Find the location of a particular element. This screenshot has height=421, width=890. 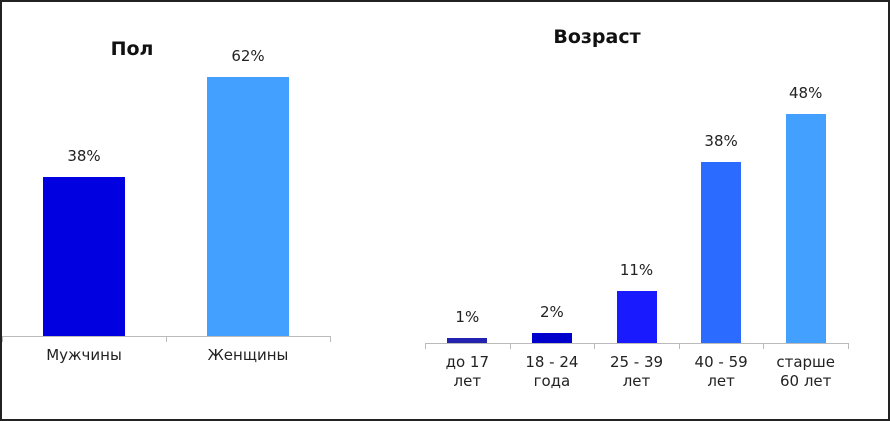

value-label: 62% is located at coordinates (248, 56).